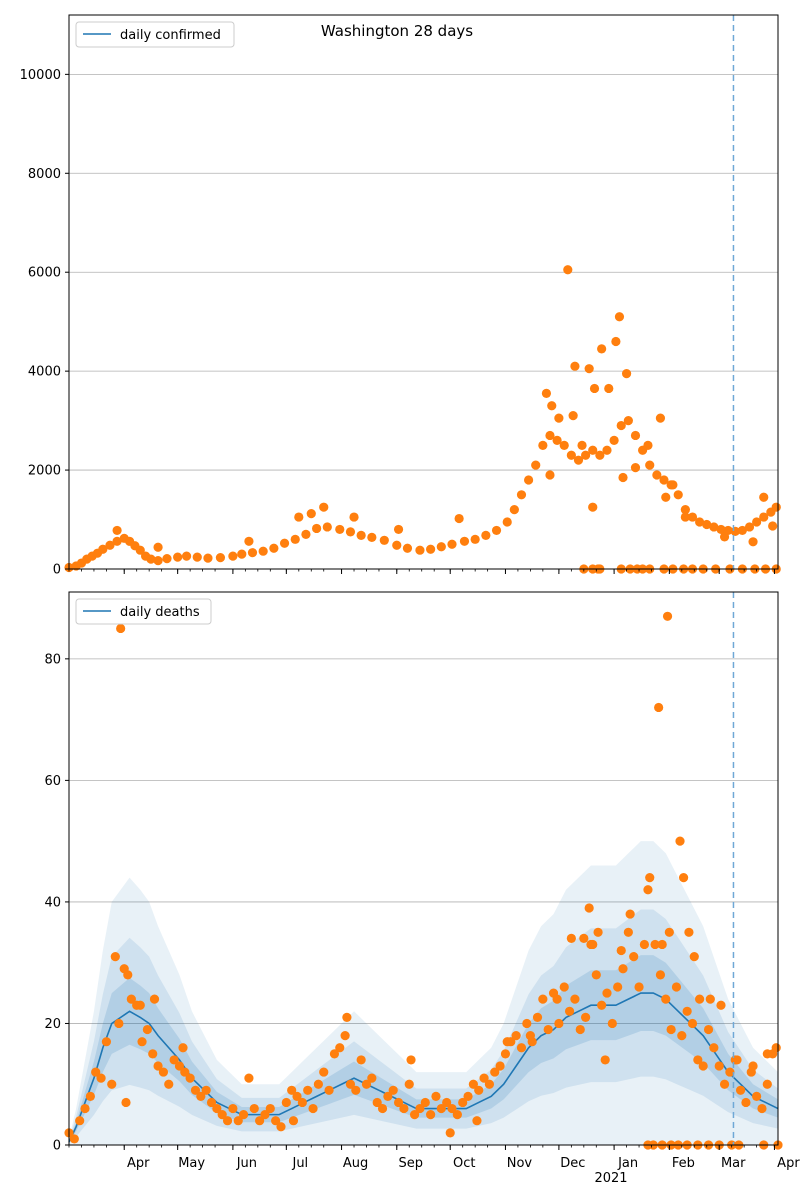 The image size is (800, 1200). I want to click on year-label: 2021, so click(610, 1178).